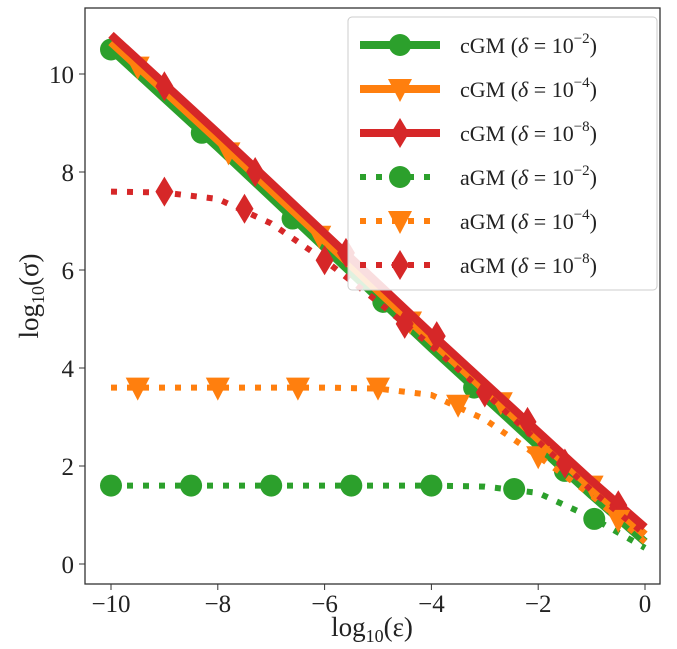 The height and width of the screenshot is (649, 677). What do you see at coordinates (528, 220) in the screenshot?
I see `legend-label: aGM (δ = 10−4)` at bounding box center [528, 220].